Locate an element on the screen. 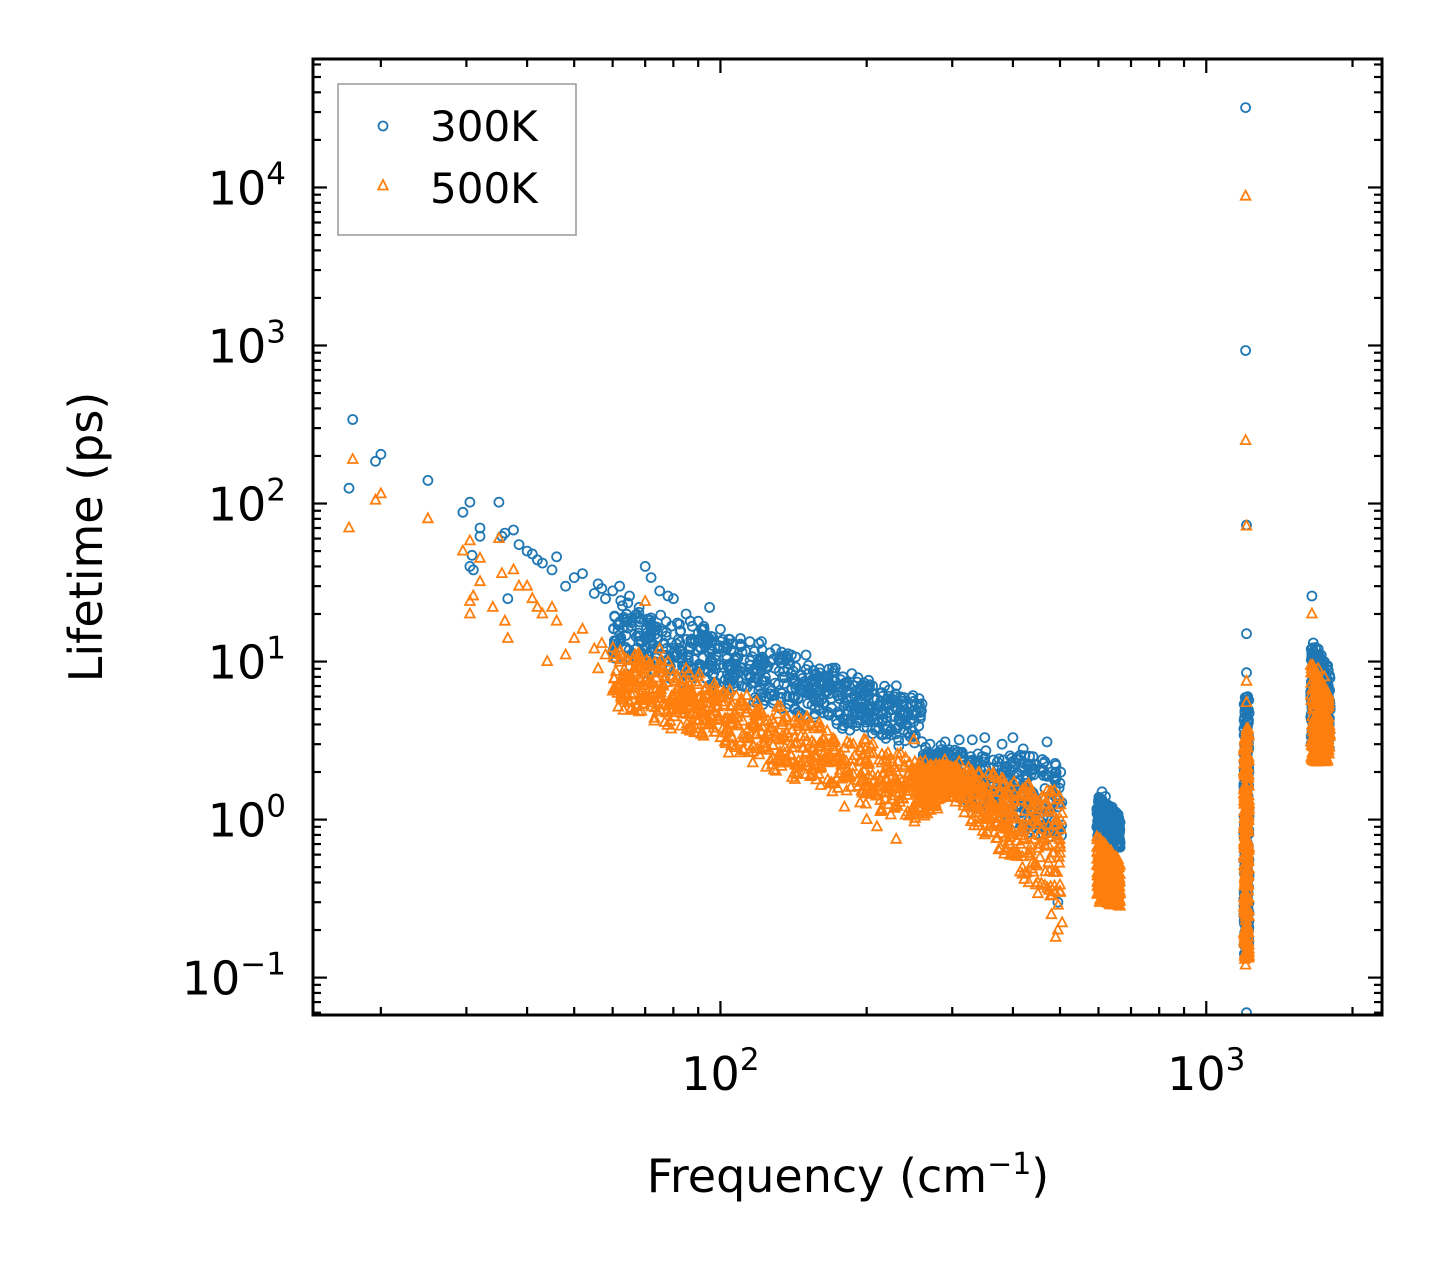 The width and height of the screenshot is (1442, 1265). legend-marker-500k is located at coordinates (383, 184).